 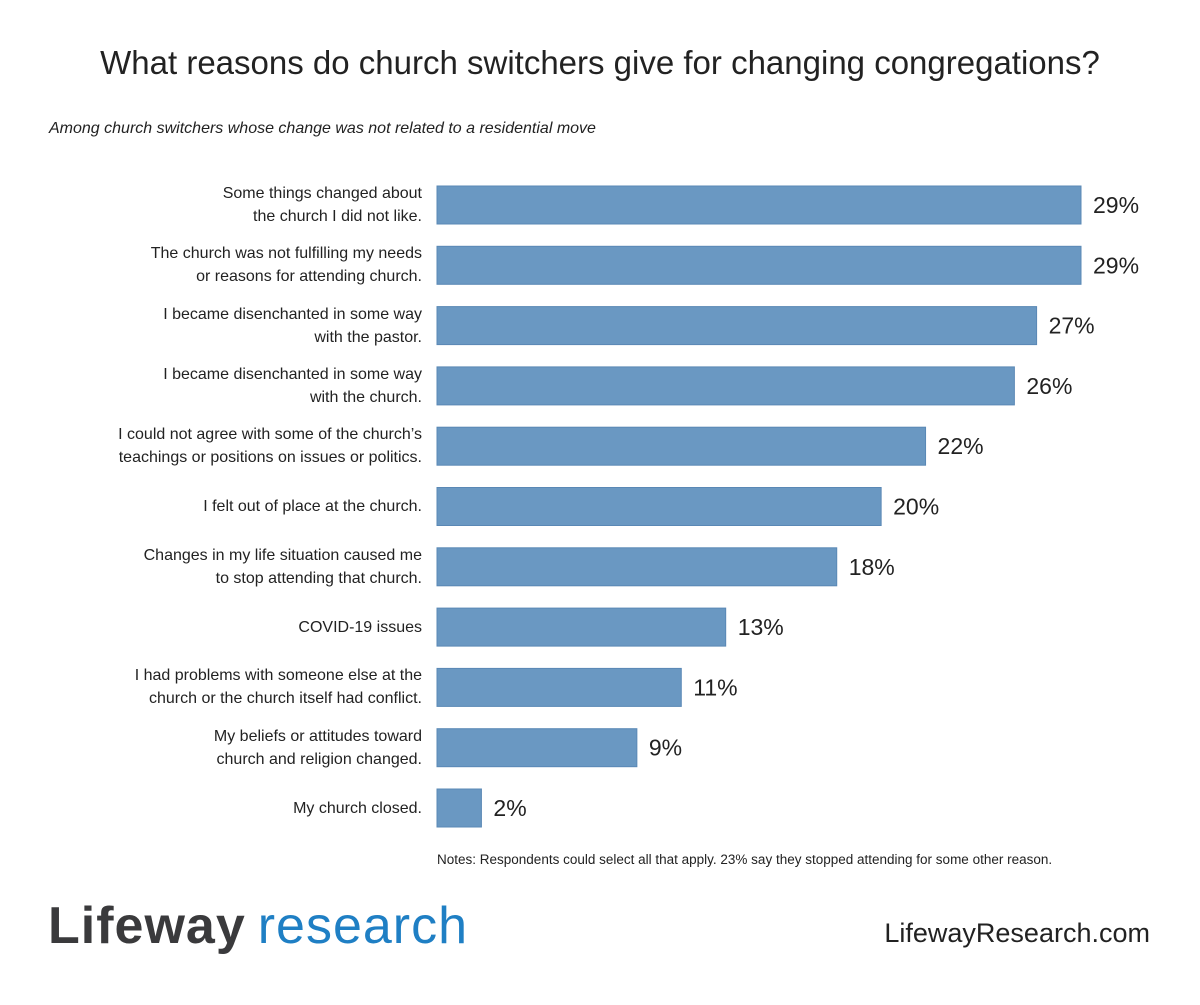 I want to click on data-label: 18%, so click(x=872, y=567).